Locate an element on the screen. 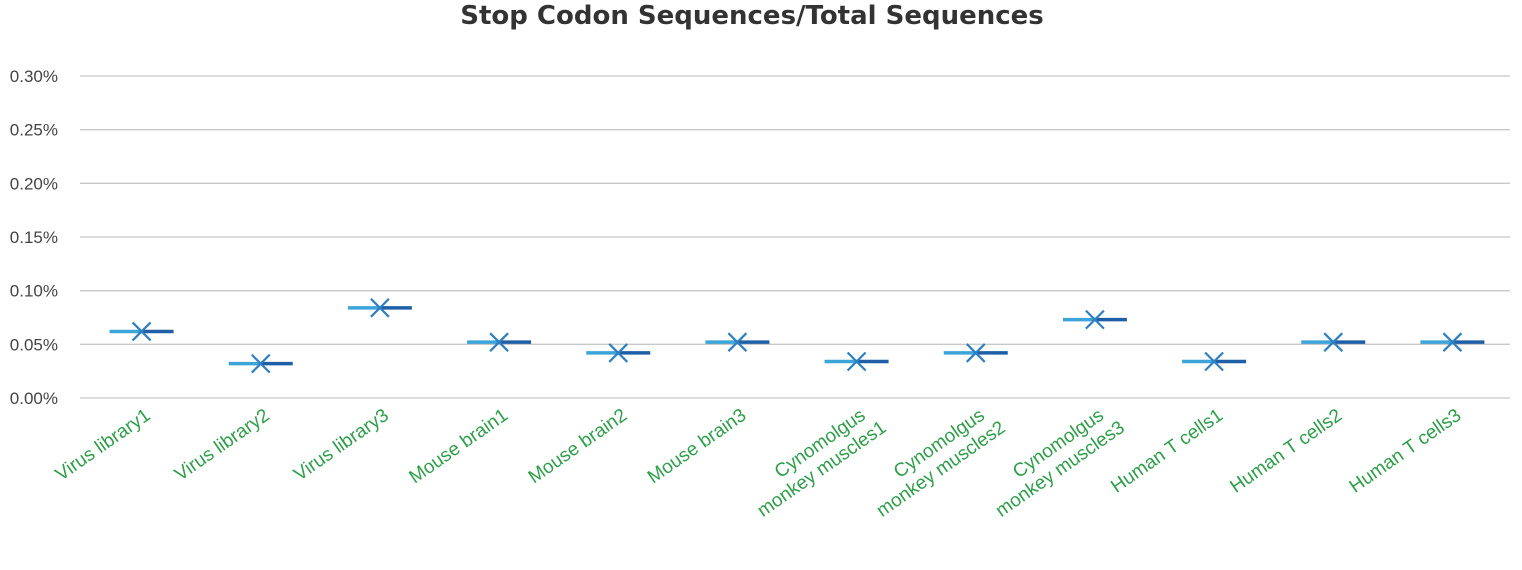 This screenshot has width=1522, height=570. x-tick-label: Virus library2 is located at coordinates (222, 445).